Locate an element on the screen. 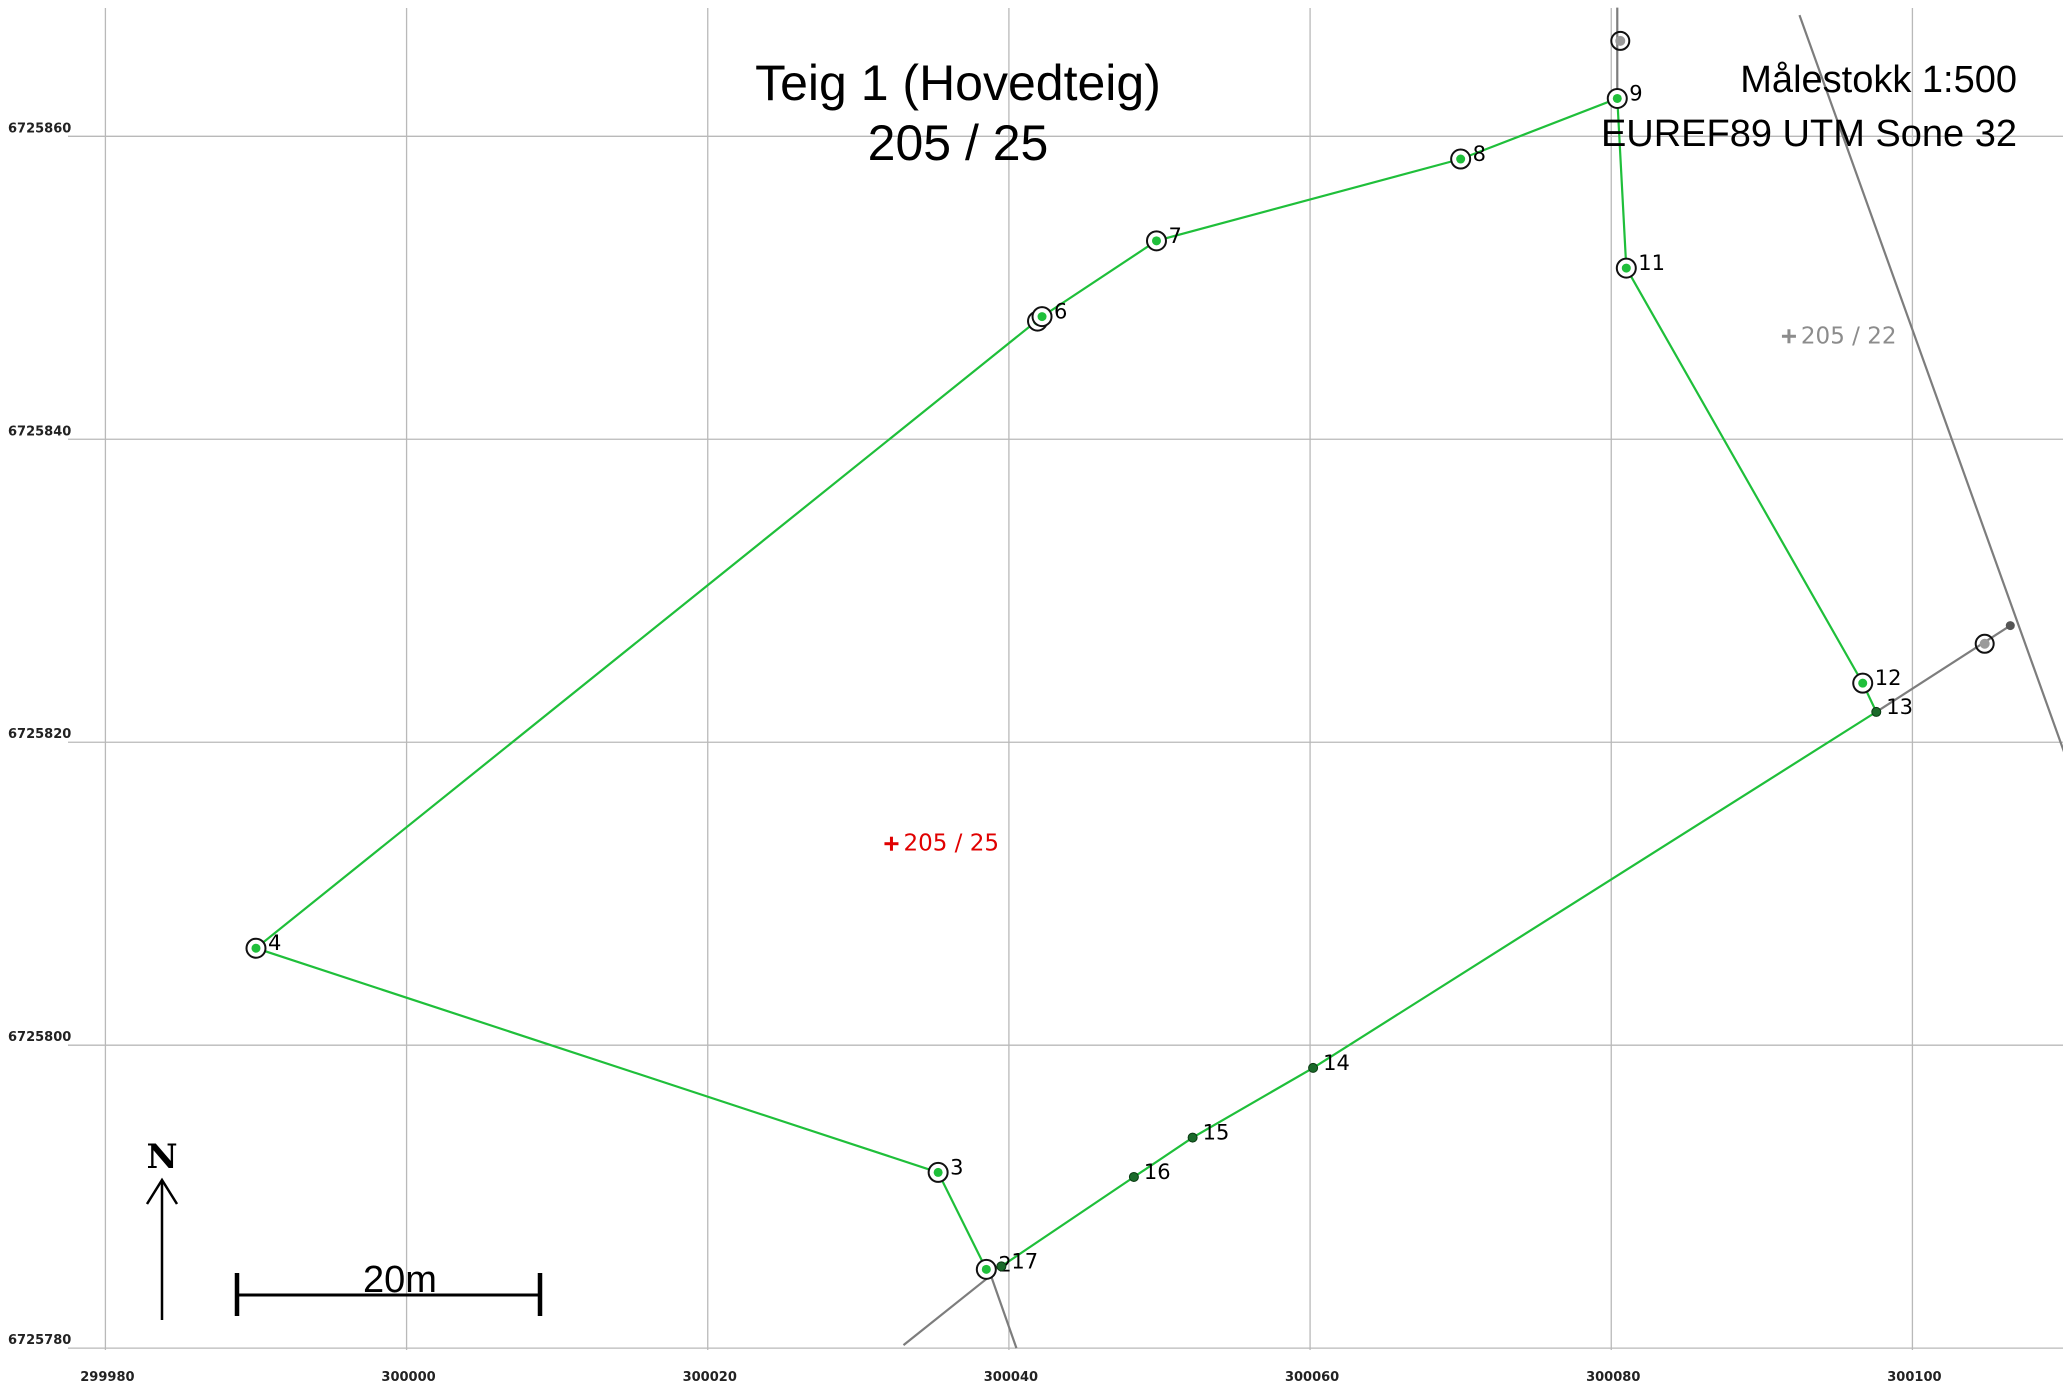 The image size is (2063, 1386). x-tick-label: 300020 is located at coordinates (710, 1377).